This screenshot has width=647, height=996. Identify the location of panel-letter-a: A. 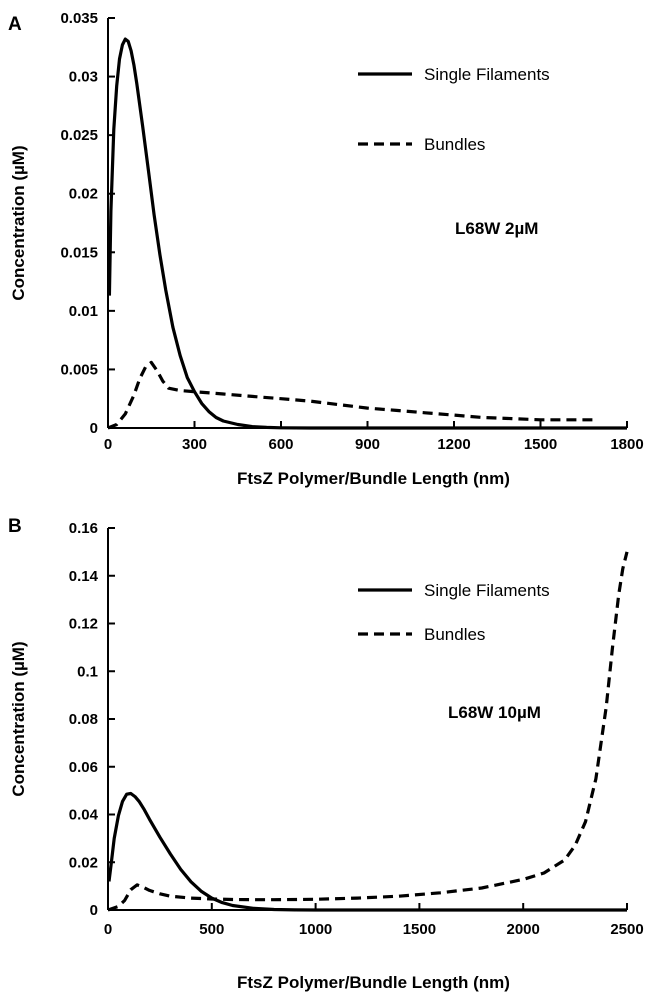
(15, 24).